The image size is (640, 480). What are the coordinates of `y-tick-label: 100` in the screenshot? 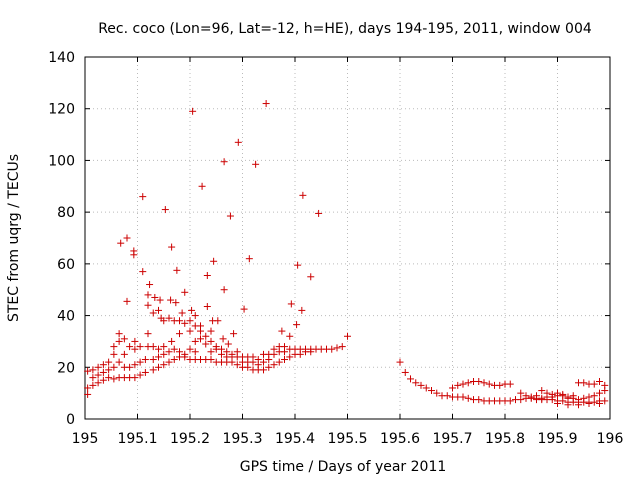 It's located at (61, 161).